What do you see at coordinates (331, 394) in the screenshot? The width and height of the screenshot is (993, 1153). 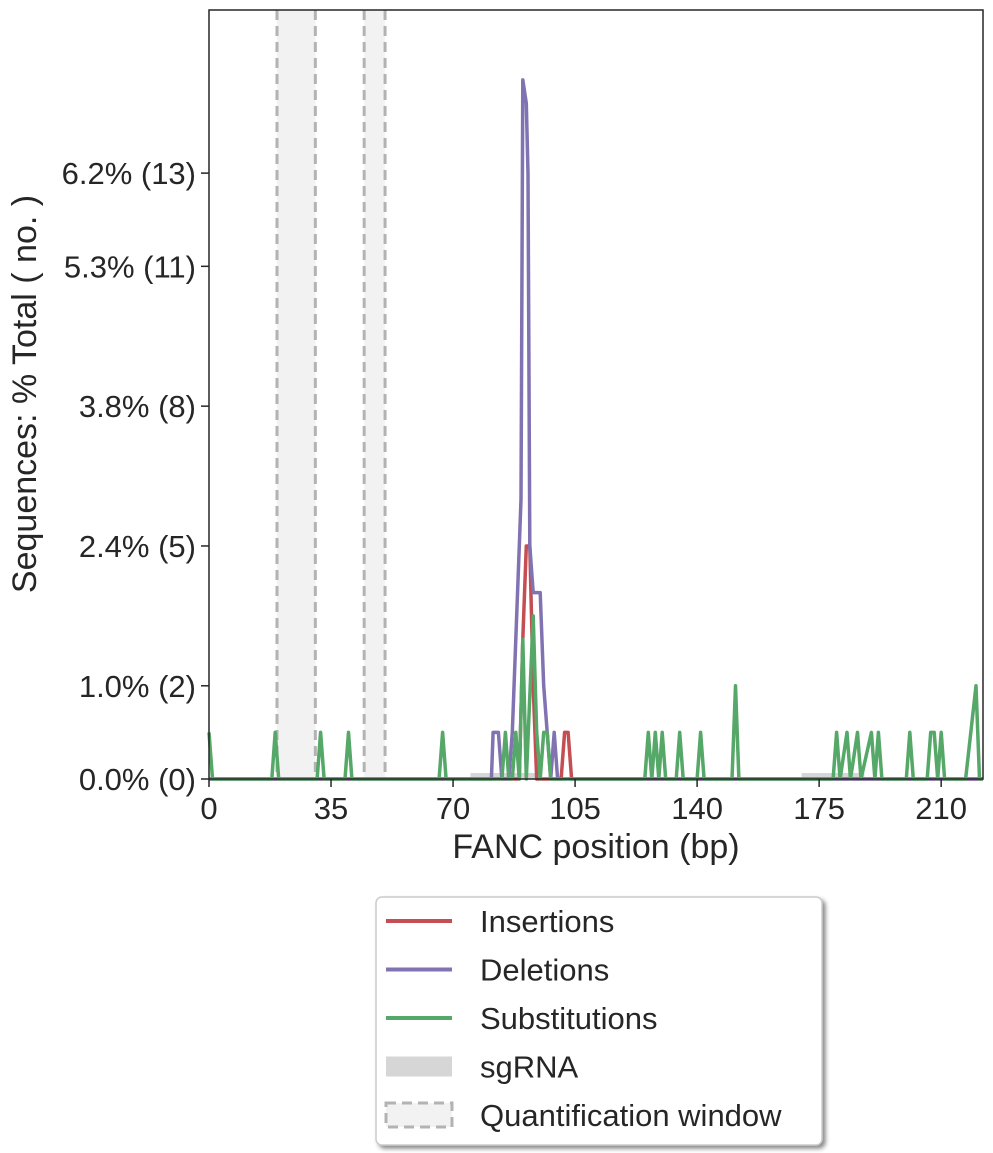 I see `quantification-windows` at bounding box center [331, 394].